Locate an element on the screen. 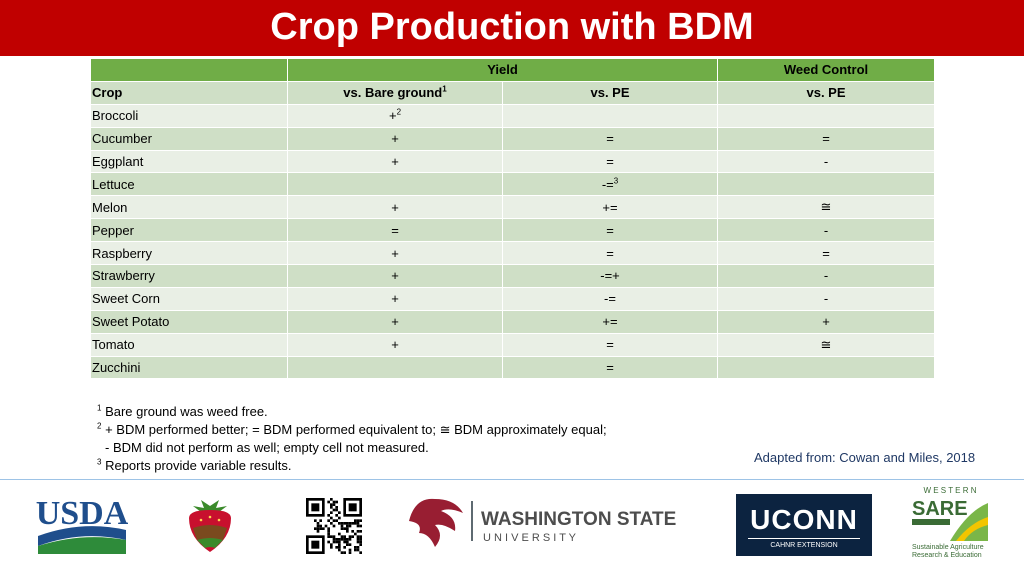  yield-vs-bare-ground-cell: = is located at coordinates (395, 230).